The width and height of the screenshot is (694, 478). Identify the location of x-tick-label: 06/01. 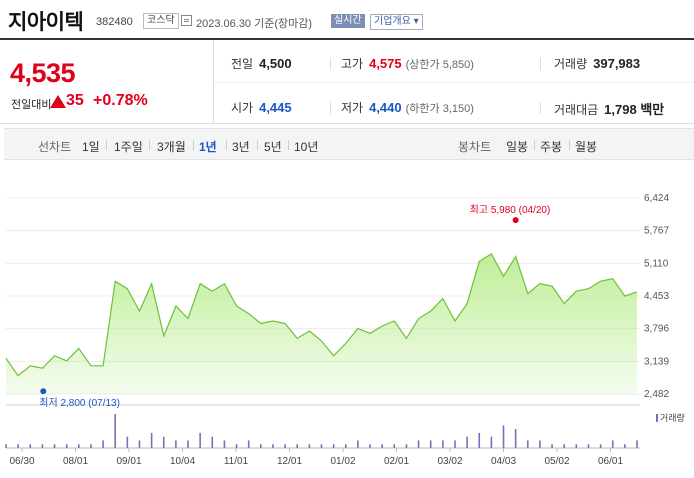
(610, 461).